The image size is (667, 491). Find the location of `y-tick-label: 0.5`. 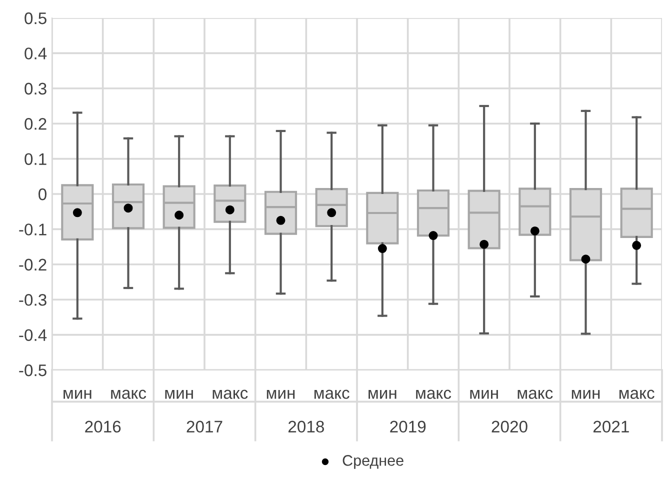

y-tick-label: 0.5 is located at coordinates (35, 18).